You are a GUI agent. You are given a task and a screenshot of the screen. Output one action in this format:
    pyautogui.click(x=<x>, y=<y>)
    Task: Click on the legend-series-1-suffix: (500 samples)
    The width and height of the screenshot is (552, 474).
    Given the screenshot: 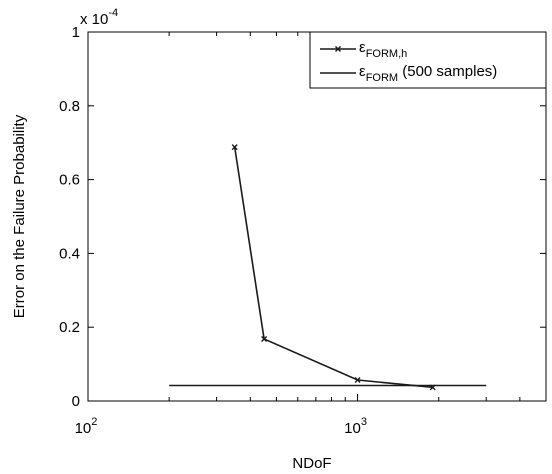 What is the action you would take?
    pyautogui.click(x=447, y=71)
    